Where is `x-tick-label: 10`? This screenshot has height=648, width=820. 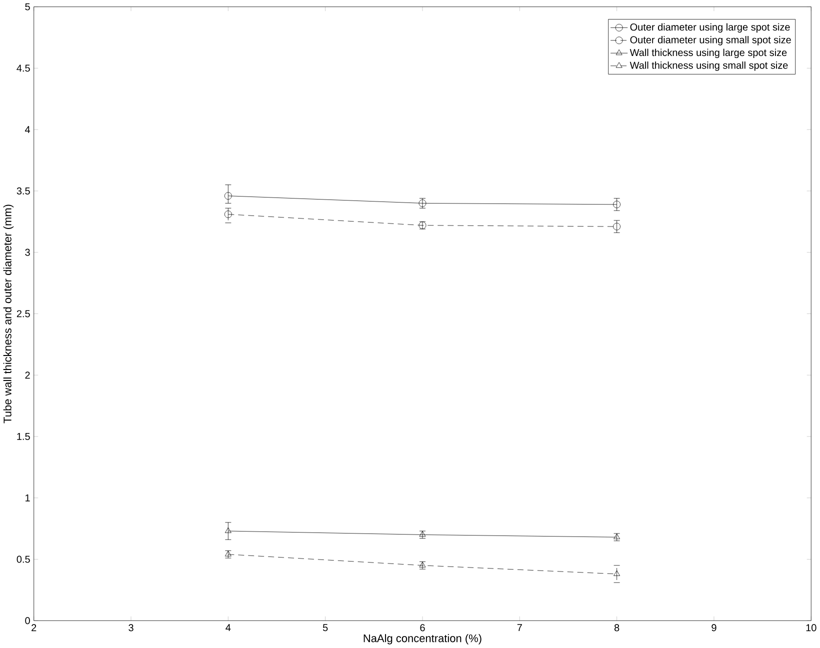
x-tick-label: 10 is located at coordinates (811, 628).